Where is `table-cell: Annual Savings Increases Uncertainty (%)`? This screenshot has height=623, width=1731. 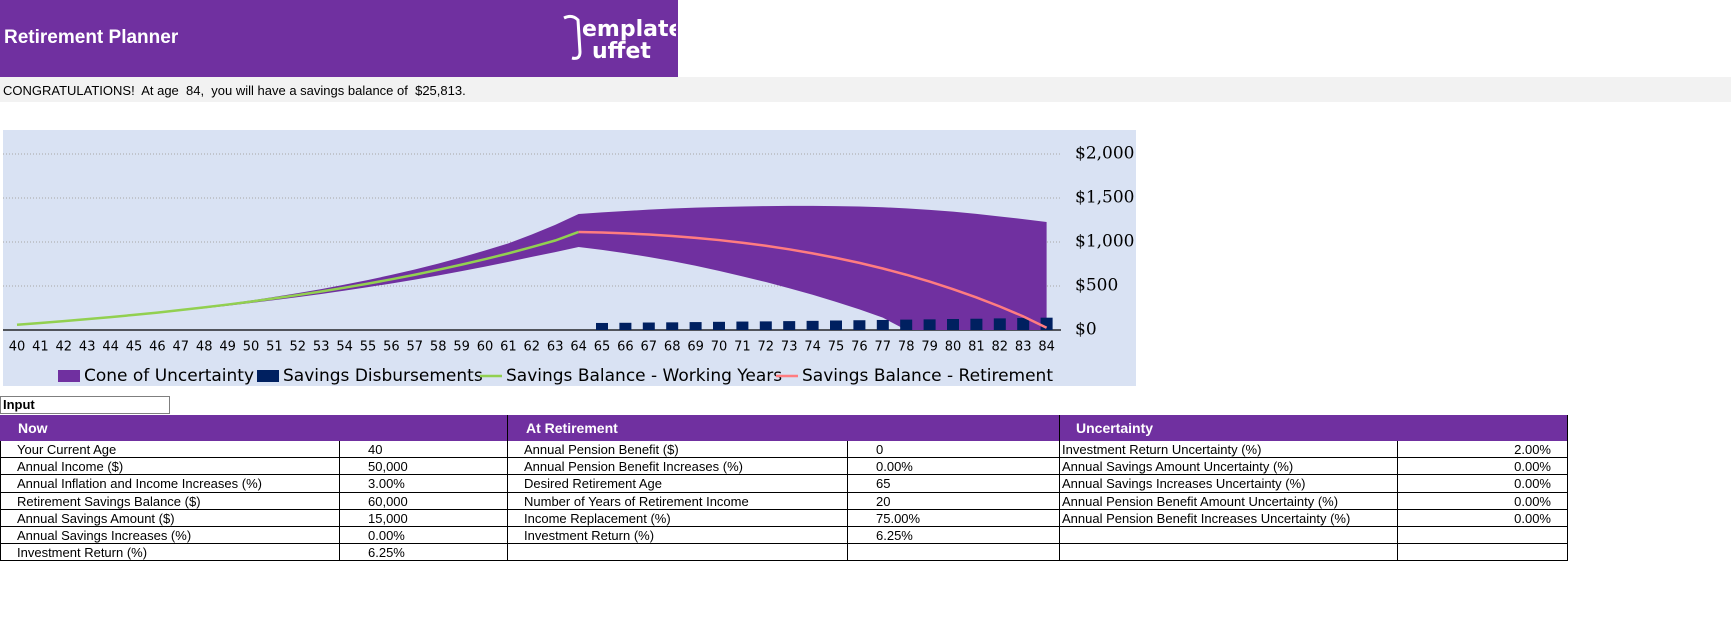
table-cell: Annual Savings Increases Uncertainty (%) is located at coordinates (1229, 484).